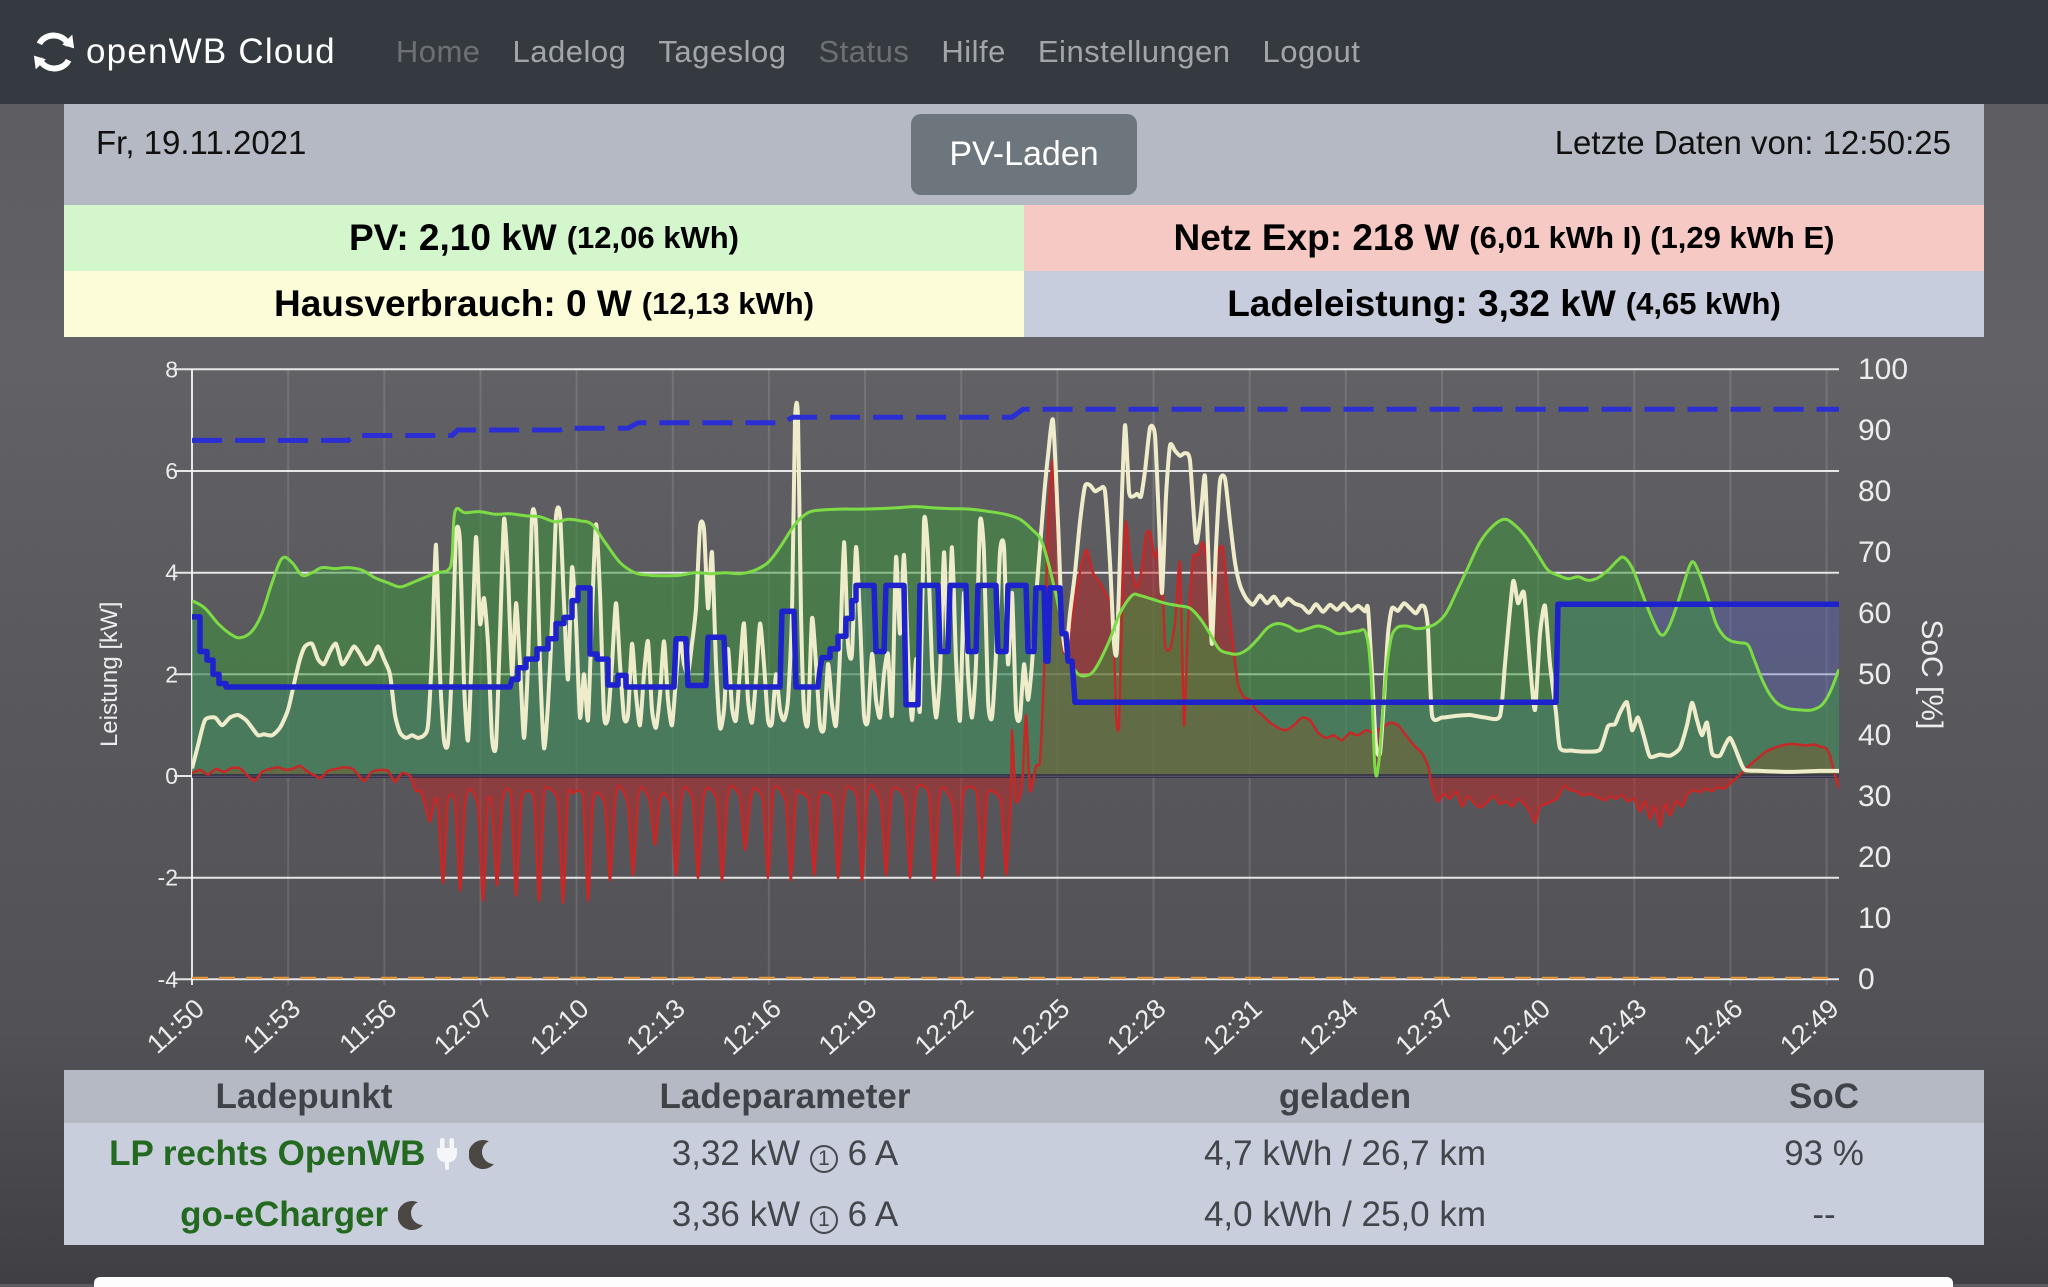 This screenshot has height=1287, width=2048. I want to click on svg-text: 12:19, so click(848, 1027).